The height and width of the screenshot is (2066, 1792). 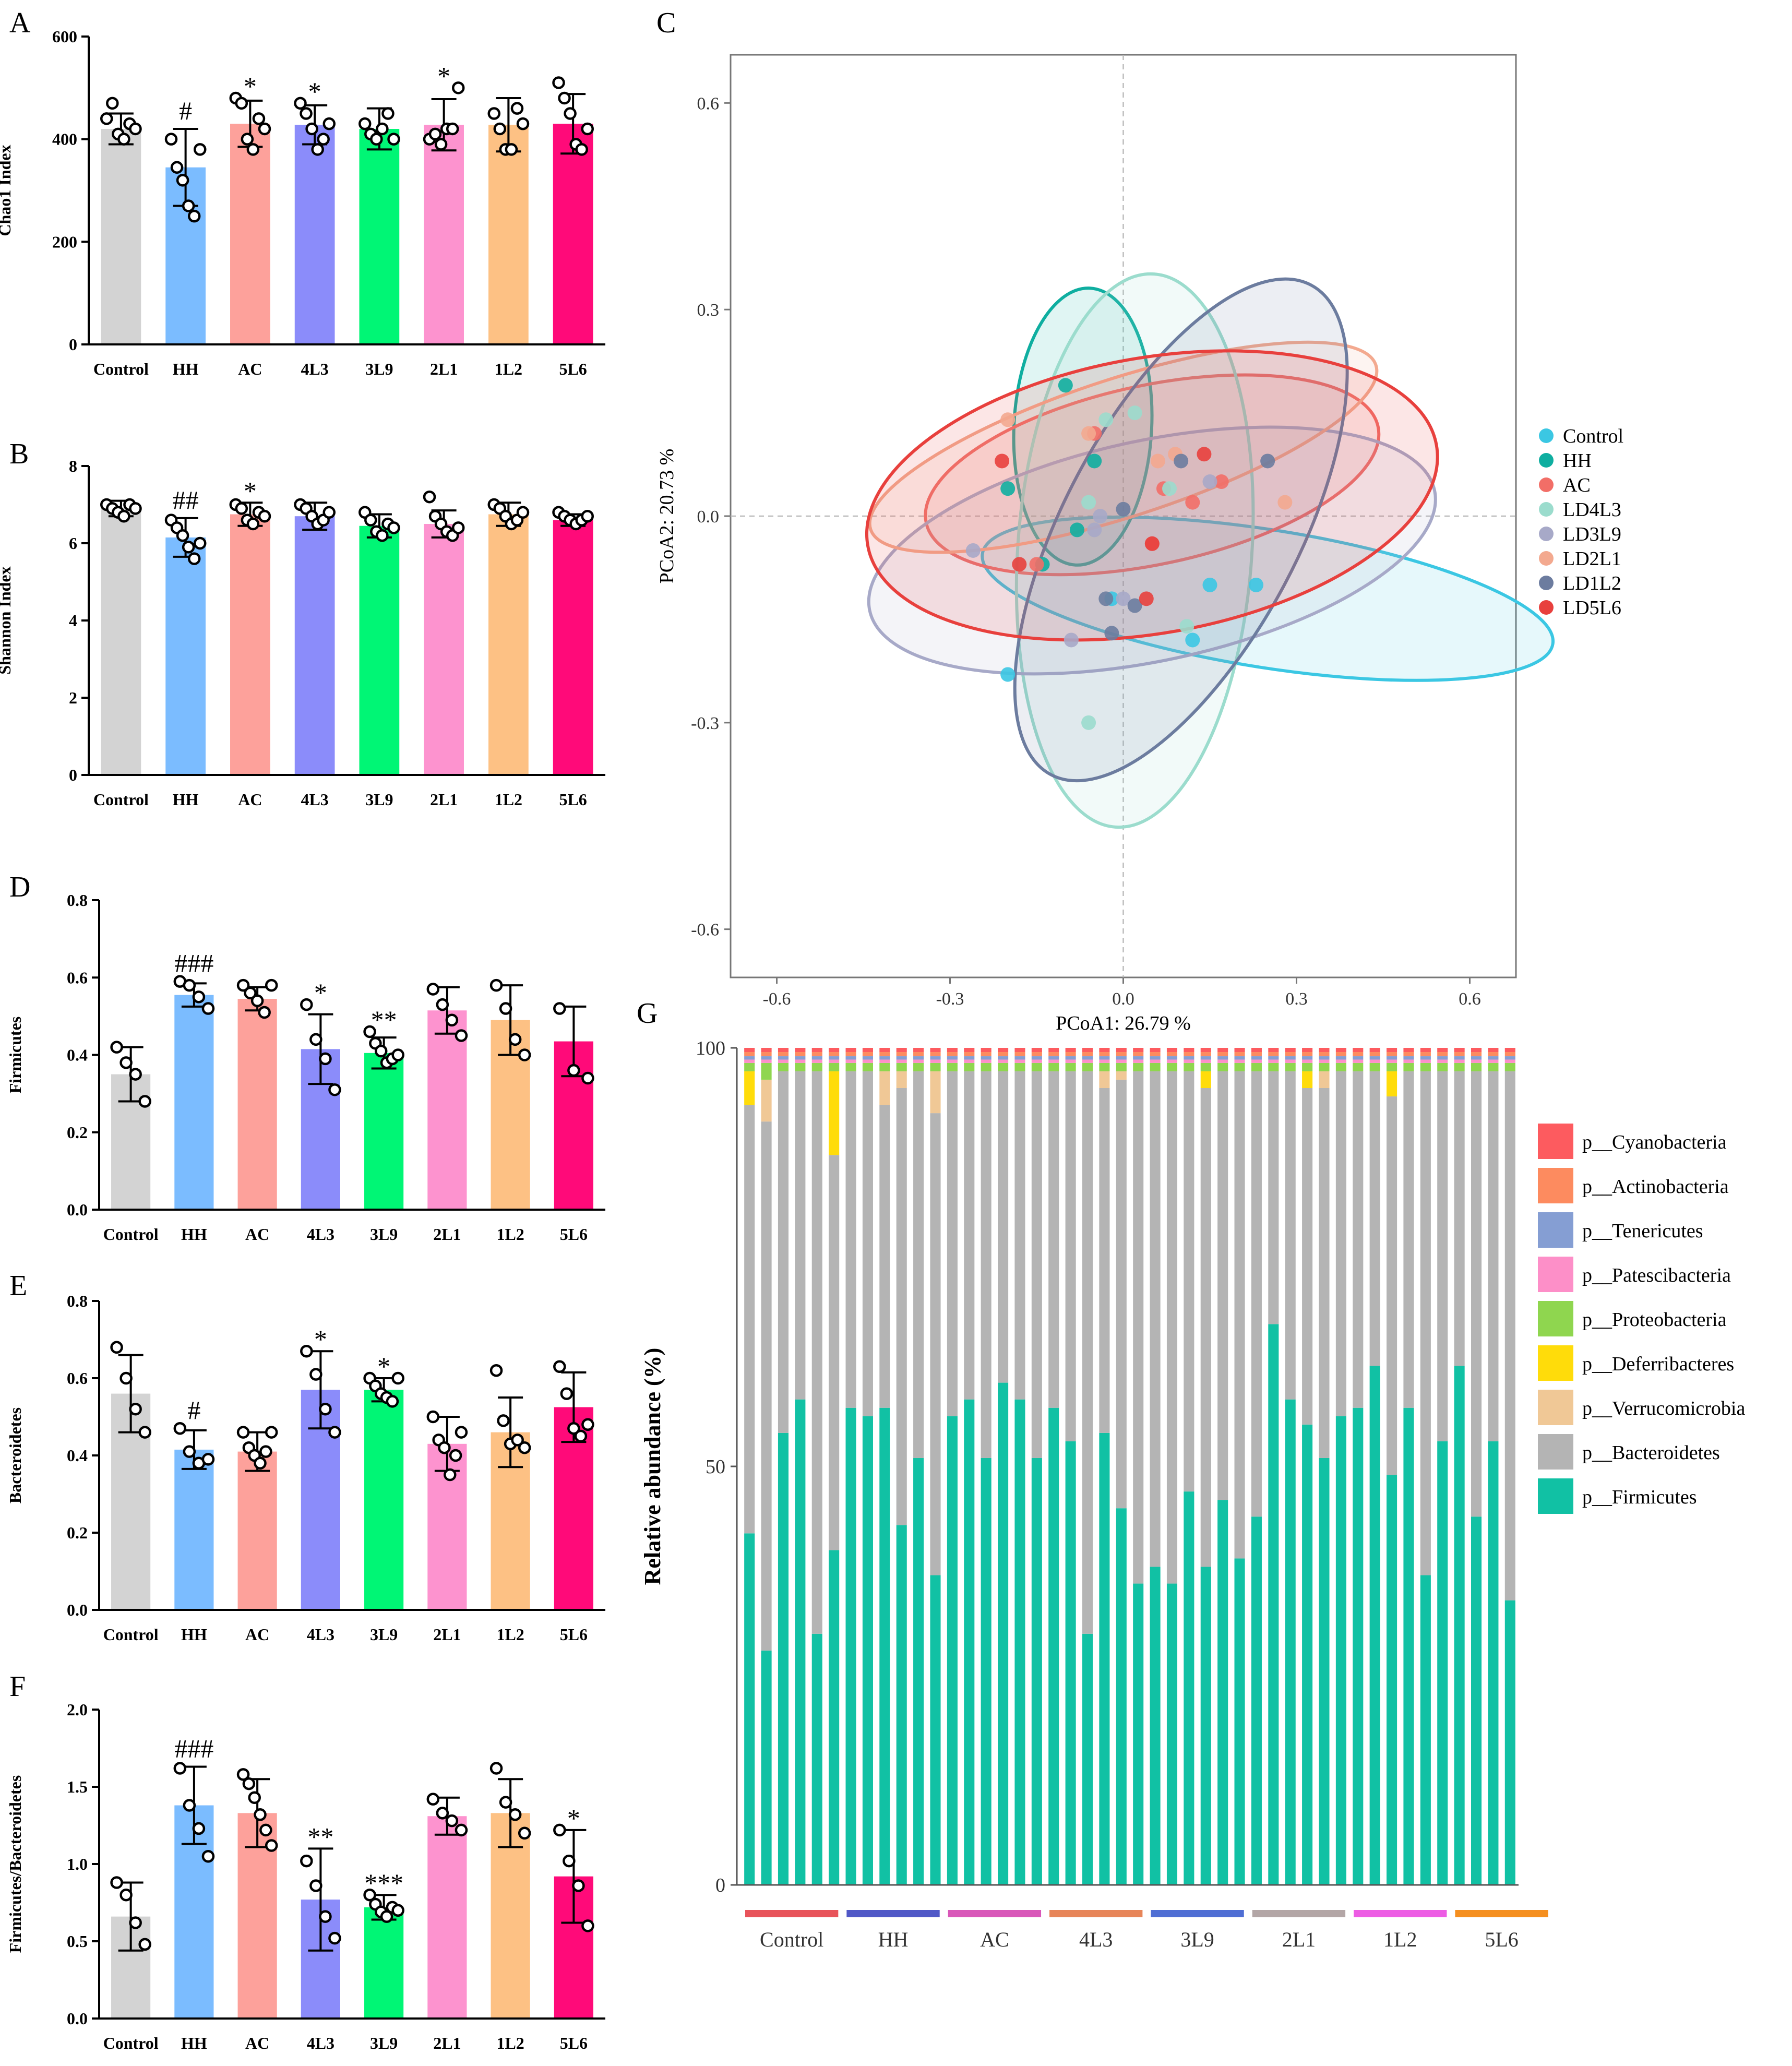 I want to click on bar-HH, so click(x=194, y=1102).